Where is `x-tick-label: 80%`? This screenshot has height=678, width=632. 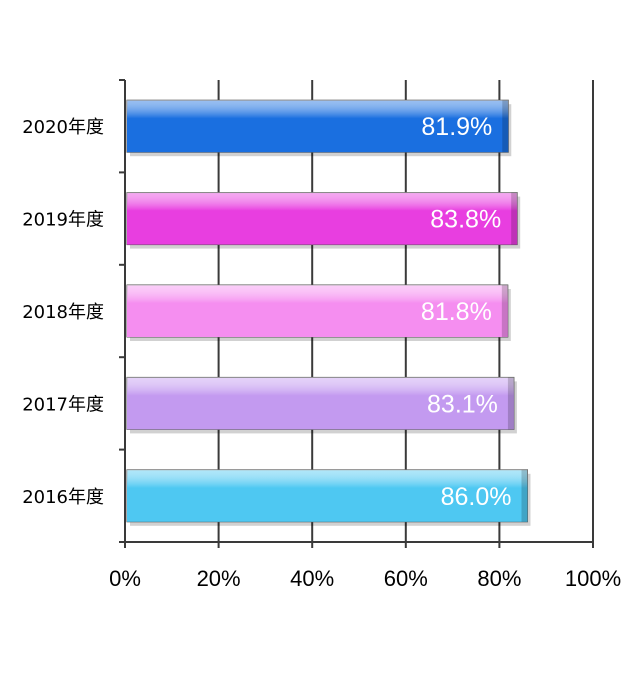 x-tick-label: 80% is located at coordinates (499, 578).